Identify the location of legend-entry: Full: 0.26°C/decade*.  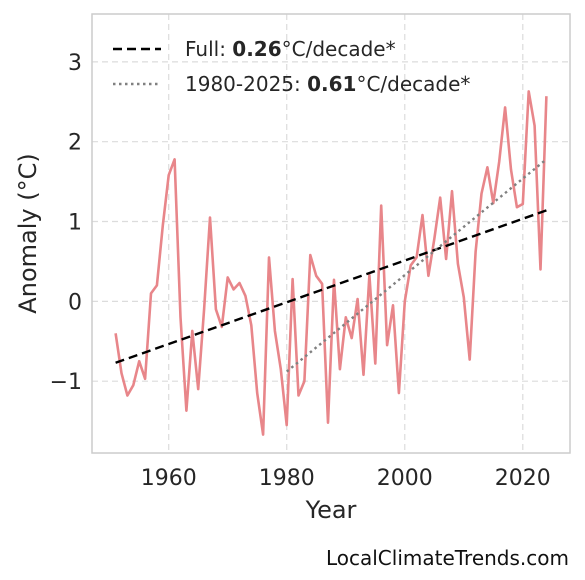
(290, 49).